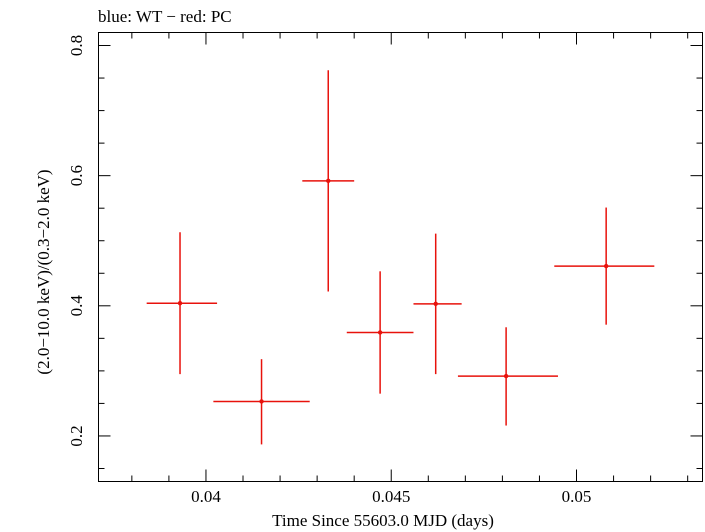 This screenshot has height=532, width=705. Describe the element at coordinates (43, 271) in the screenshot. I see `y-axis-label: (2.0−10.0 keV)/(0.3−2.0 keV)` at that location.